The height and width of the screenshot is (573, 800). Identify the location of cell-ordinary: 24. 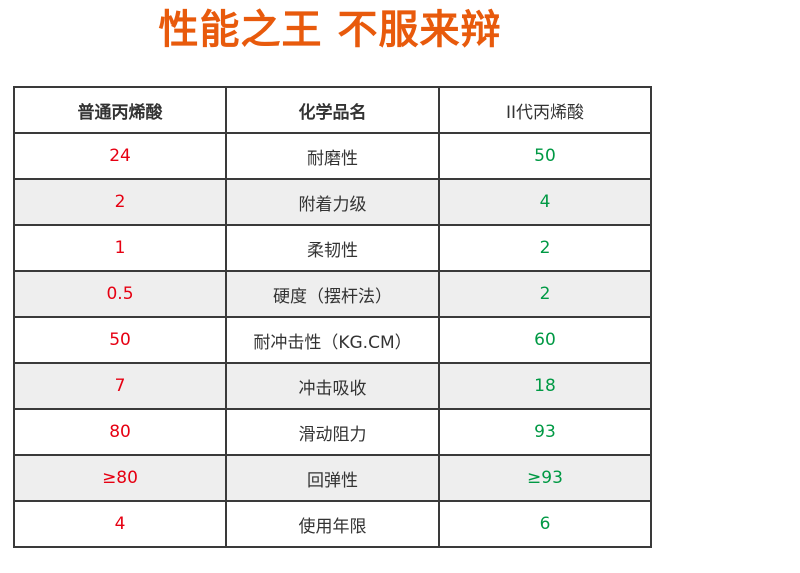
(120, 156).